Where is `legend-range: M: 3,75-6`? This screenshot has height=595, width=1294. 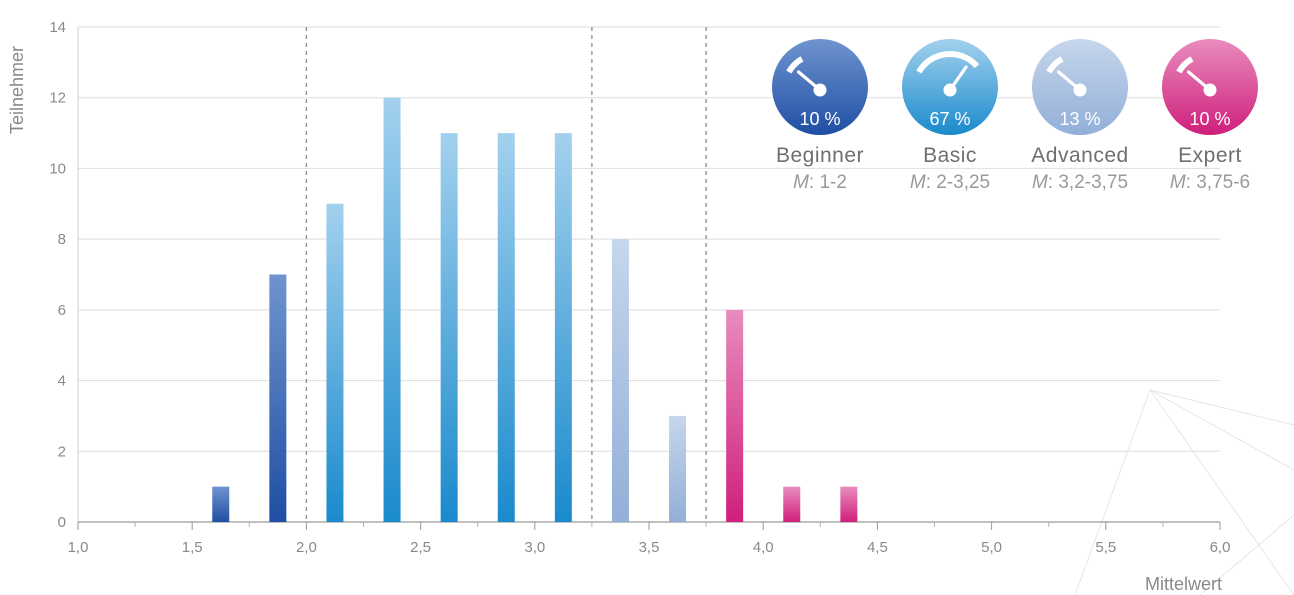
legend-range: M: 3,75-6 is located at coordinates (1210, 183).